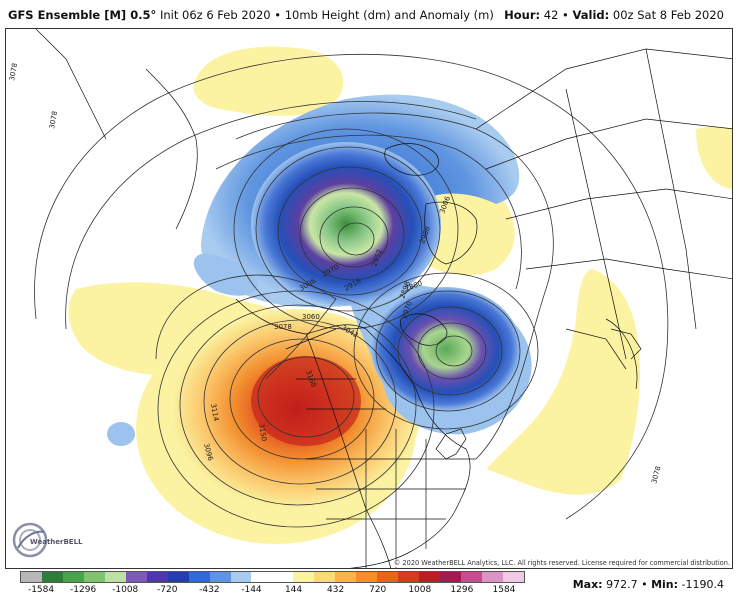  What do you see at coordinates (41, 590) in the screenshot?
I see `colorbar-tick-label: -1584` at bounding box center [41, 590].